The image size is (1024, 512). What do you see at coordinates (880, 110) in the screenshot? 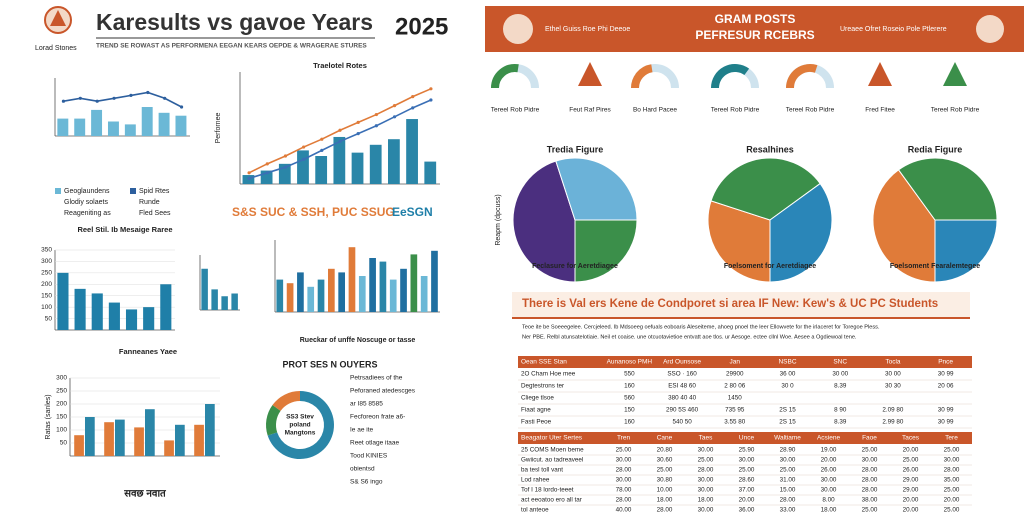
I see `gauge-label: Fred Fitee` at bounding box center [880, 110].